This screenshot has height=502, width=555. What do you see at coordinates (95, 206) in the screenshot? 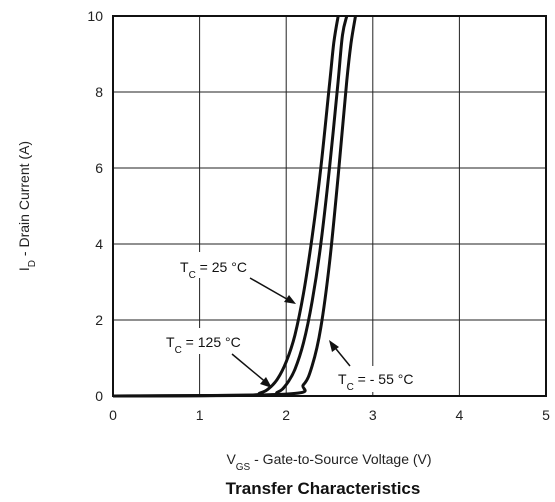
I see `y-tick-labels: 0 2 4 6 8 10` at bounding box center [95, 206].